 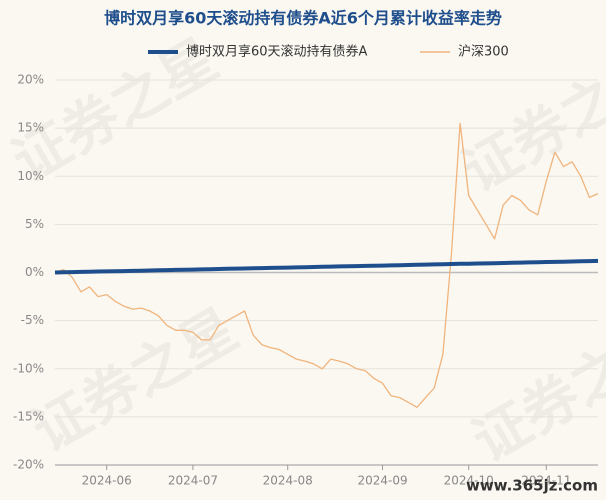 What do you see at coordinates (28, 465) in the screenshot?
I see `y-tick-label: -20%` at bounding box center [28, 465].